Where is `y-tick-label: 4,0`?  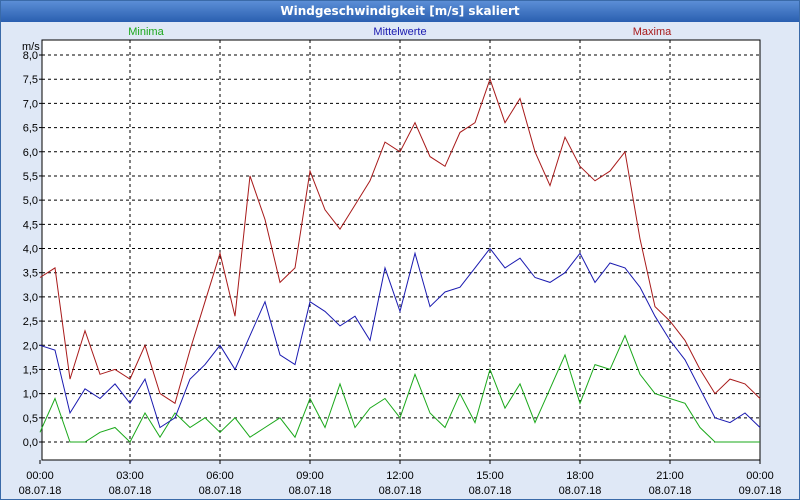
y-tick-label: 4,0 is located at coordinates (30, 250).